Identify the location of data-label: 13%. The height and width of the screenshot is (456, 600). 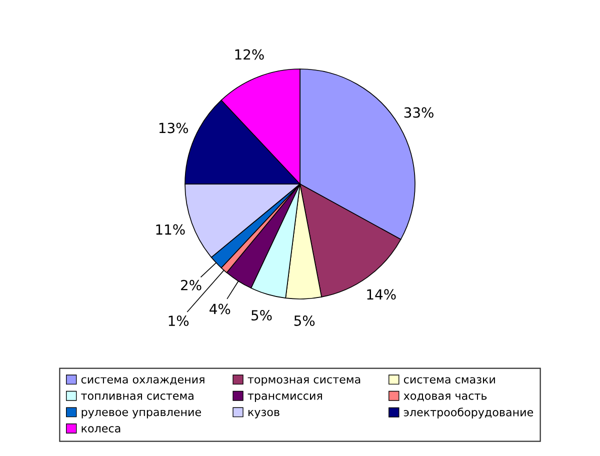
(173, 128).